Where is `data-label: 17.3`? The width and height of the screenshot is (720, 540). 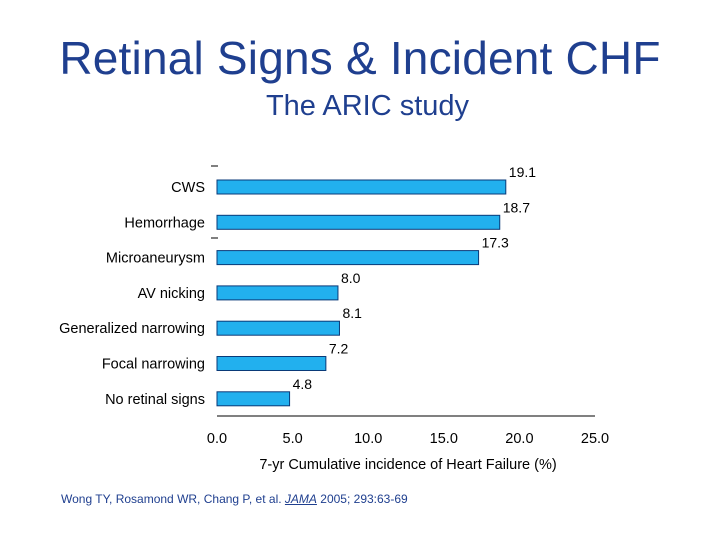 data-label: 17.3 is located at coordinates (495, 243).